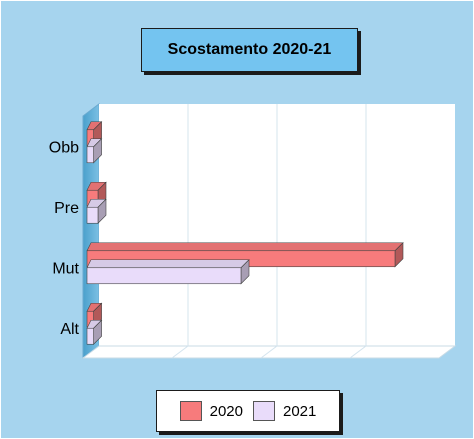 The width and height of the screenshot is (474, 439). Describe the element at coordinates (66, 208) in the screenshot. I see `tick-label-pre: Pre` at that location.